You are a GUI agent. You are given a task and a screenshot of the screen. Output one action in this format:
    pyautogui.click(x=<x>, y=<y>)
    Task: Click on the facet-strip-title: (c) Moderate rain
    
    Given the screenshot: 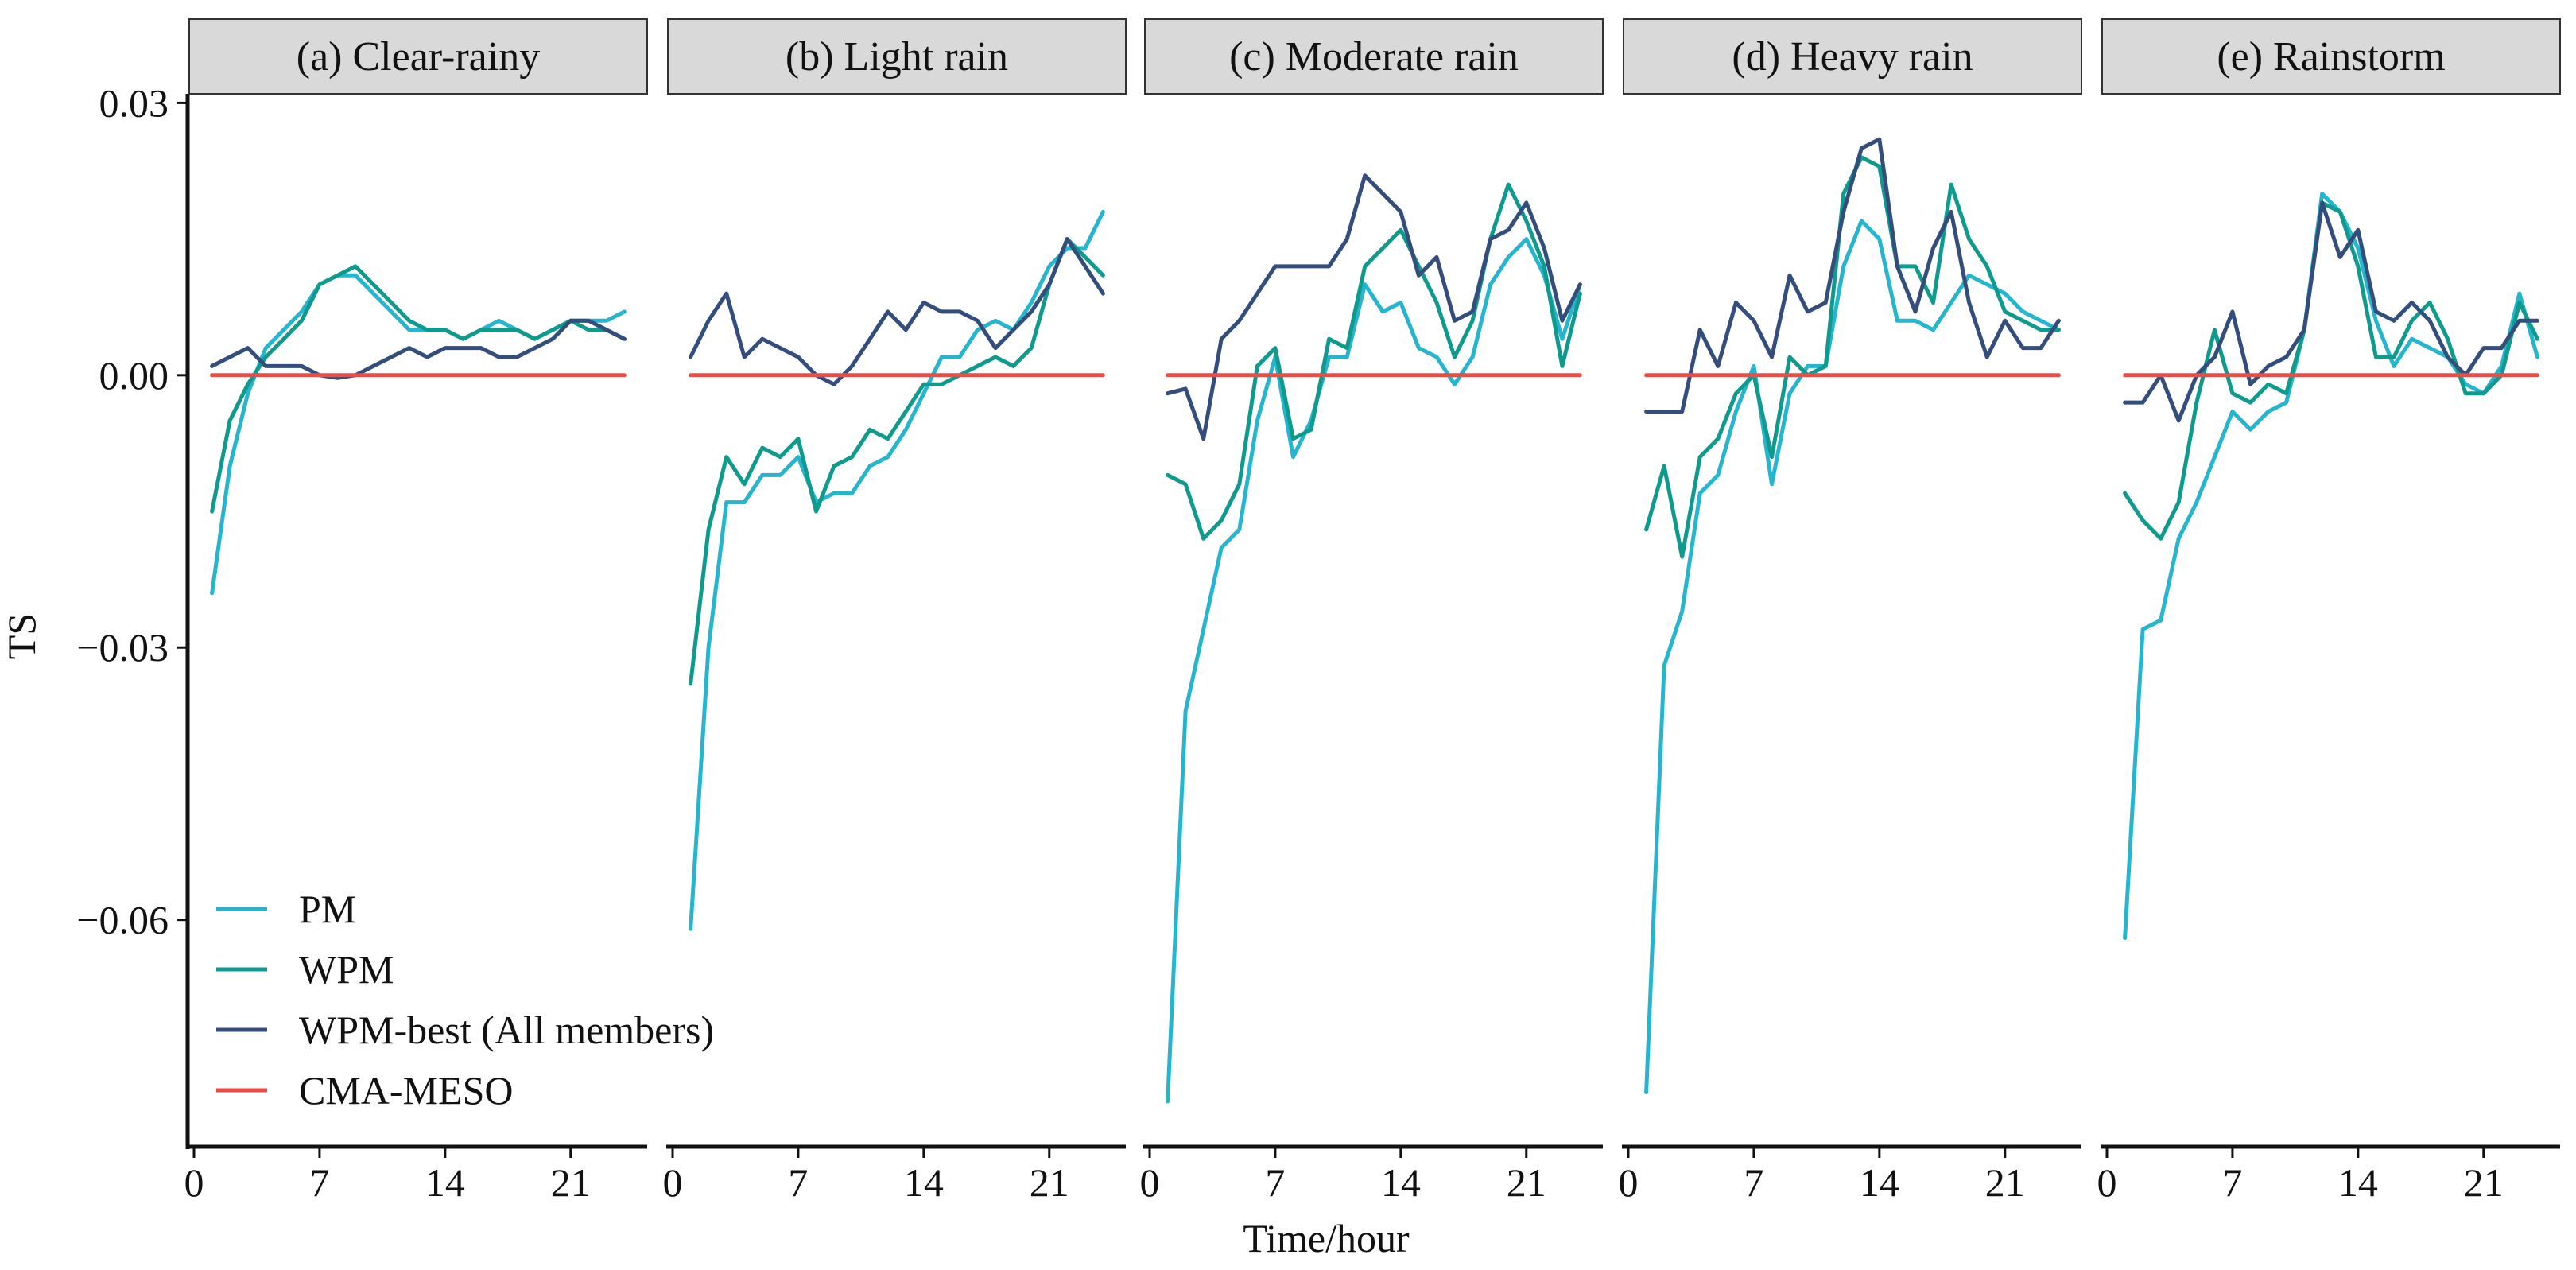 What is the action you would take?
    pyautogui.click(x=1374, y=57)
    